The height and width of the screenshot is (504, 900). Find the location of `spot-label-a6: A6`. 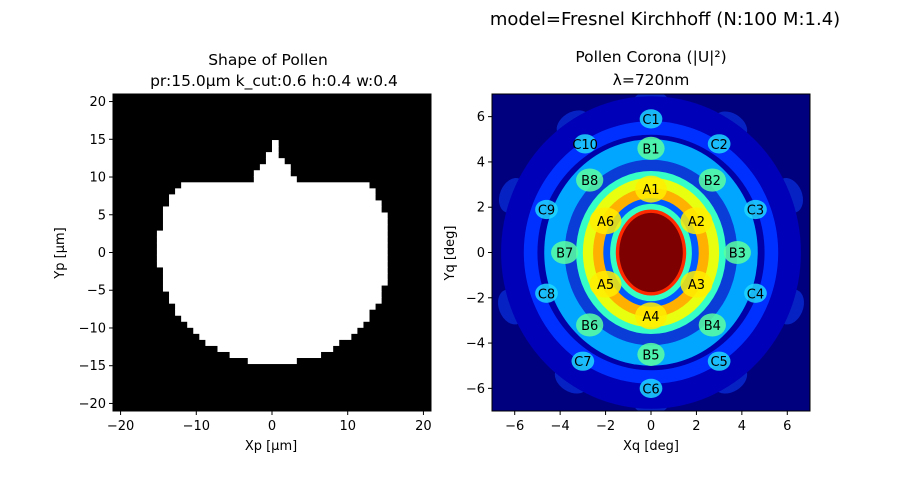

spot-label-a6: A6 is located at coordinates (605, 222).